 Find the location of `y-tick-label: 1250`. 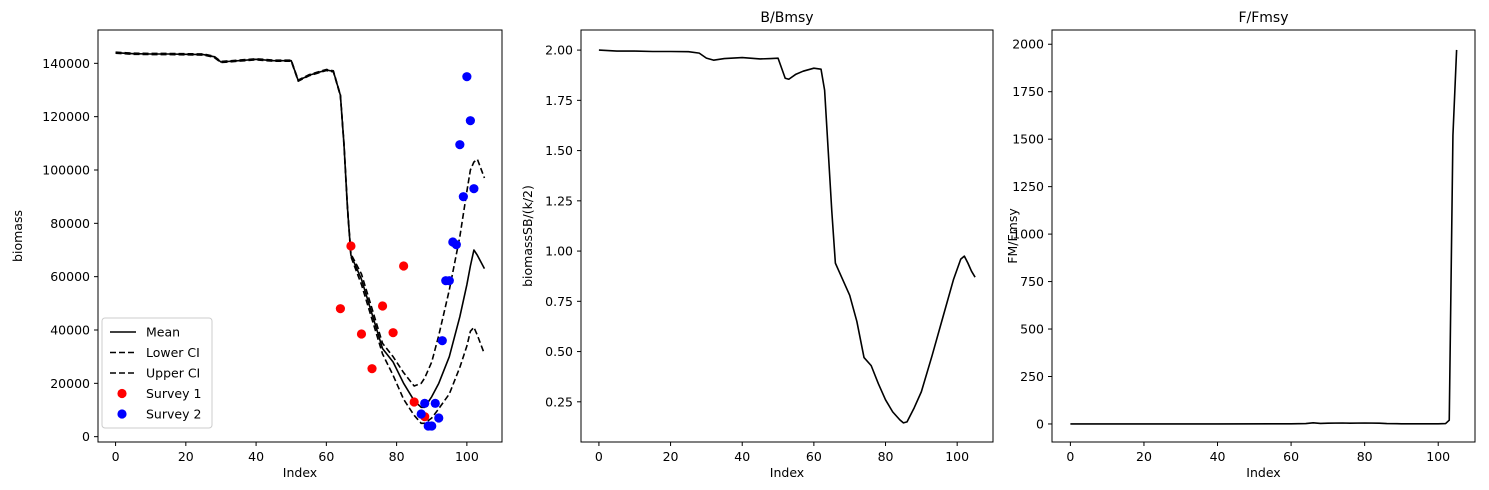

y-tick-label: 1250 is located at coordinates (1028, 186).